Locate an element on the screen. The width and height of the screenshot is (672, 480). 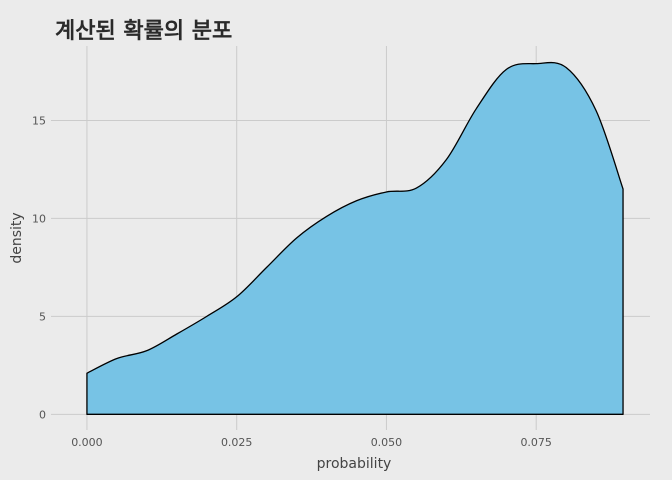
y-axis-title: density is located at coordinates (17, 237).